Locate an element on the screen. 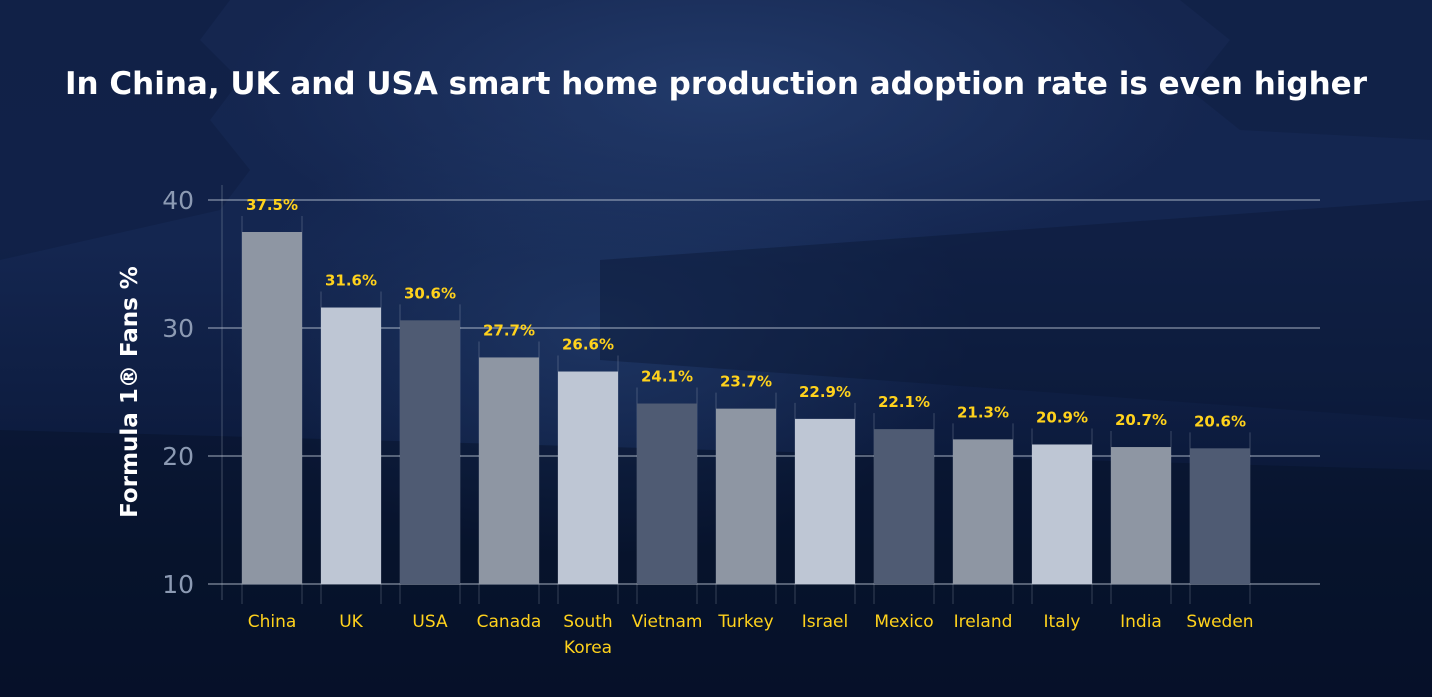 The width and height of the screenshot is (1432, 697). data-label: 20.6% is located at coordinates (1220, 421).